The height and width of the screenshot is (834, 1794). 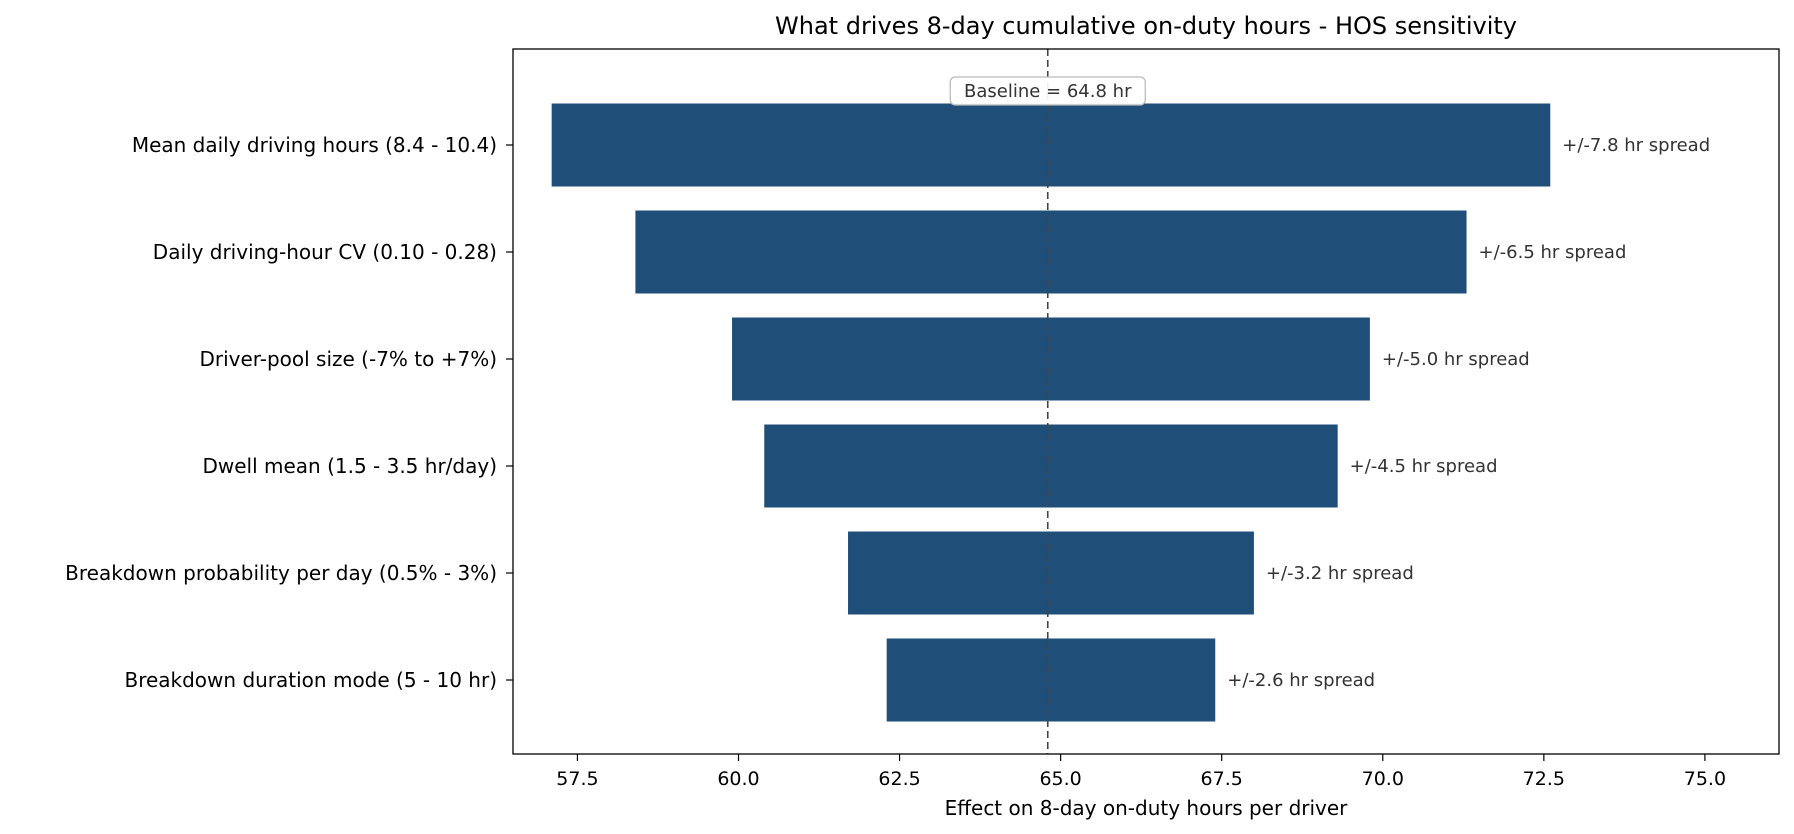 I want to click on baseline-label-box, so click(x=1047, y=91).